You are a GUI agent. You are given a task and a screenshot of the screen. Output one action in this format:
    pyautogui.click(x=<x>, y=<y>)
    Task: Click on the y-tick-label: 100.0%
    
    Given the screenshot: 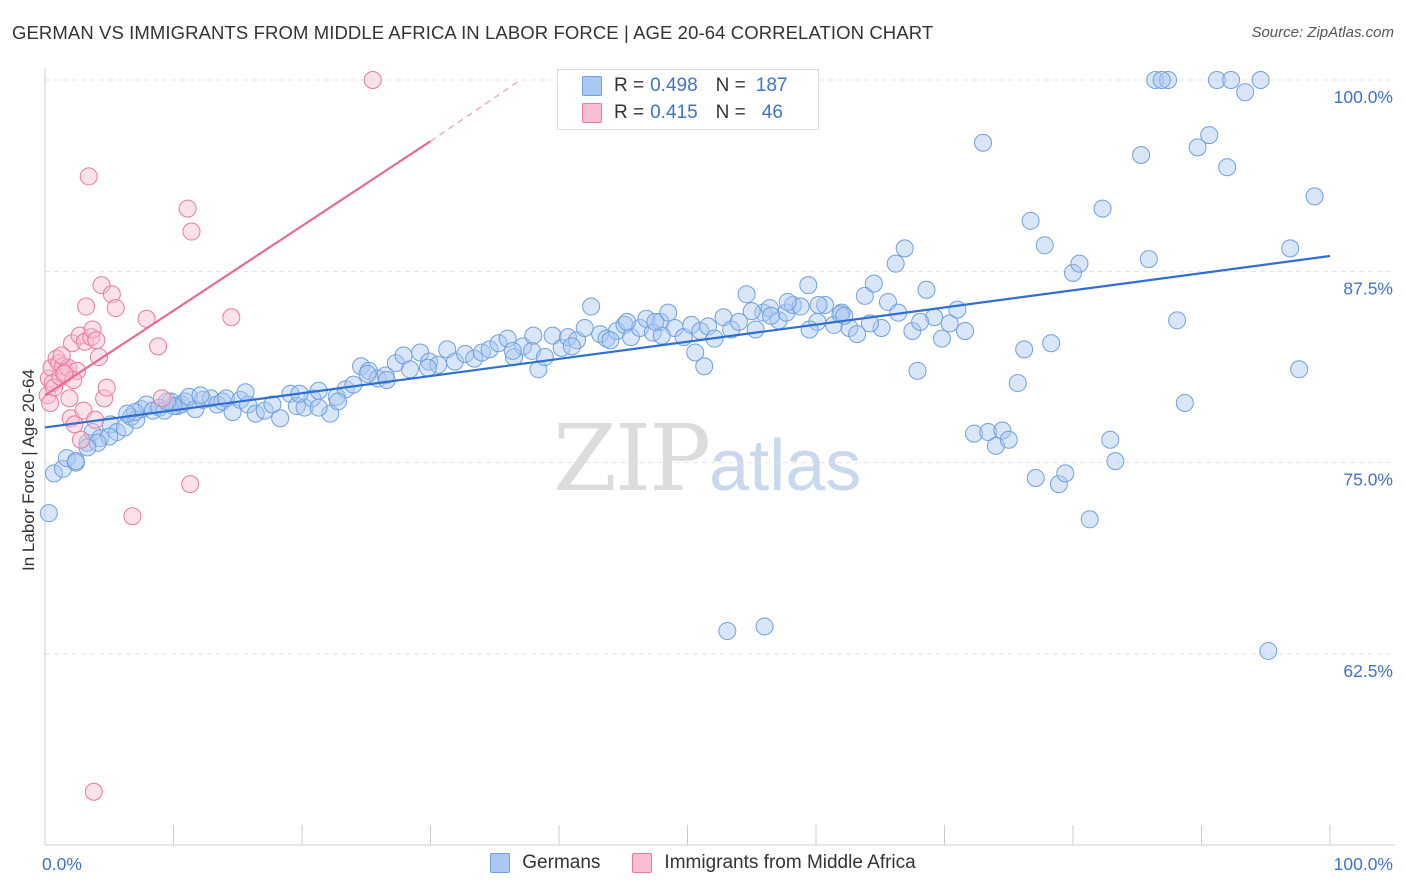 What is the action you would take?
    pyautogui.click(x=1363, y=97)
    